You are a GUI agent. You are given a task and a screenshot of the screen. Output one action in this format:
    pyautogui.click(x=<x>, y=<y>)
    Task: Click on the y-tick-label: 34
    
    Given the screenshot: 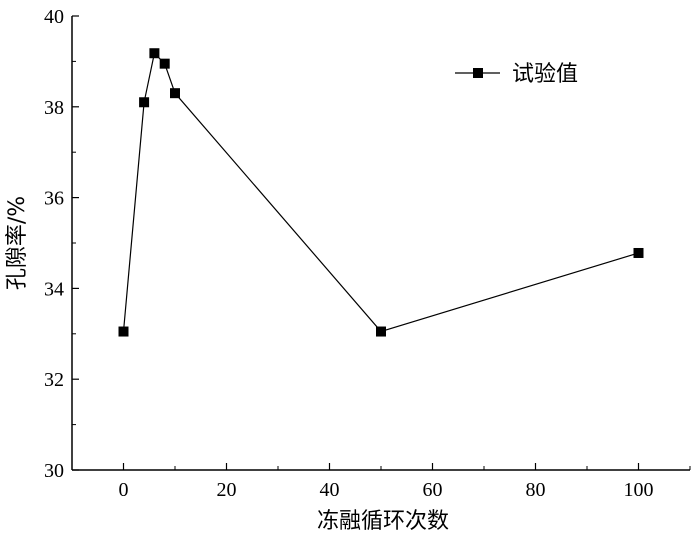 What is the action you would take?
    pyautogui.click(x=54, y=289)
    